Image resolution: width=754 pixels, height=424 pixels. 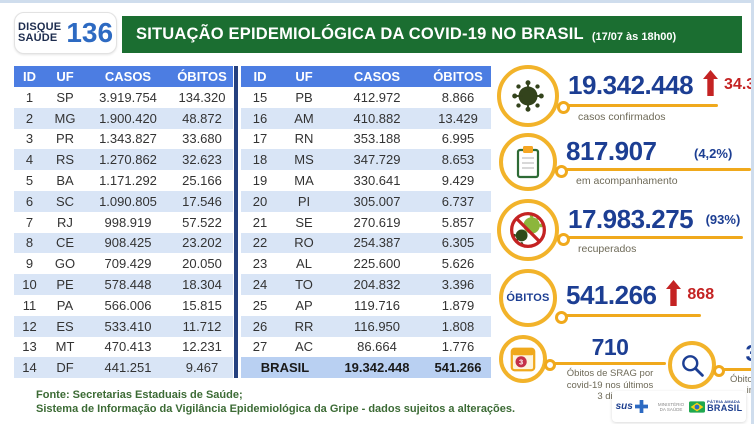 I want to click on cell-casos: 254.387, so click(x=377, y=243).